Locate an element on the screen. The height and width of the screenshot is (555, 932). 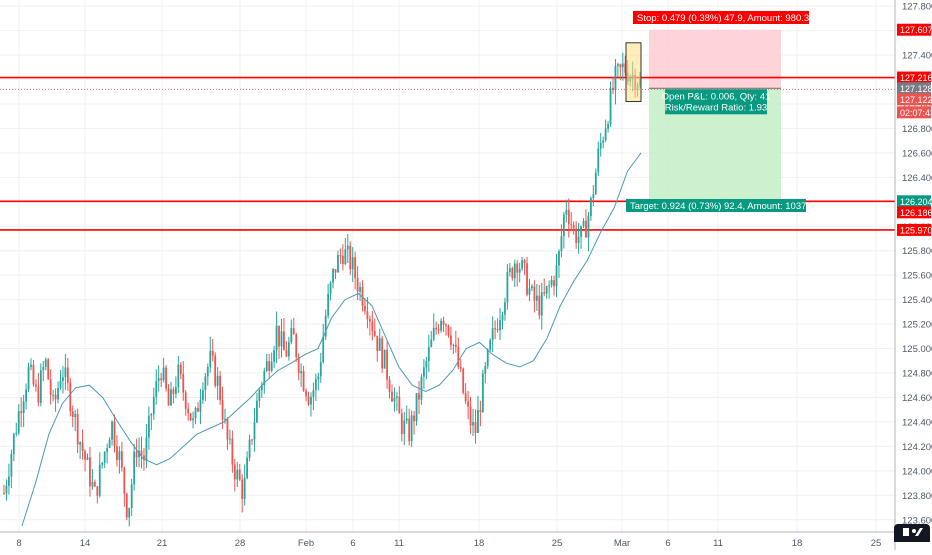
highlight-box is located at coordinates (633, 72).